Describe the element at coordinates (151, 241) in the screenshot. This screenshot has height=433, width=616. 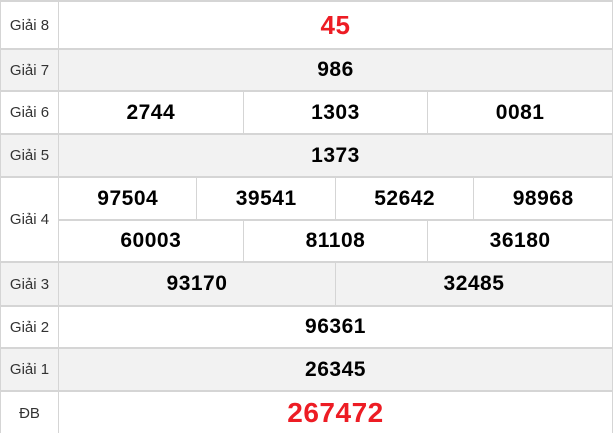
I see `prize-number: 60003` at that location.